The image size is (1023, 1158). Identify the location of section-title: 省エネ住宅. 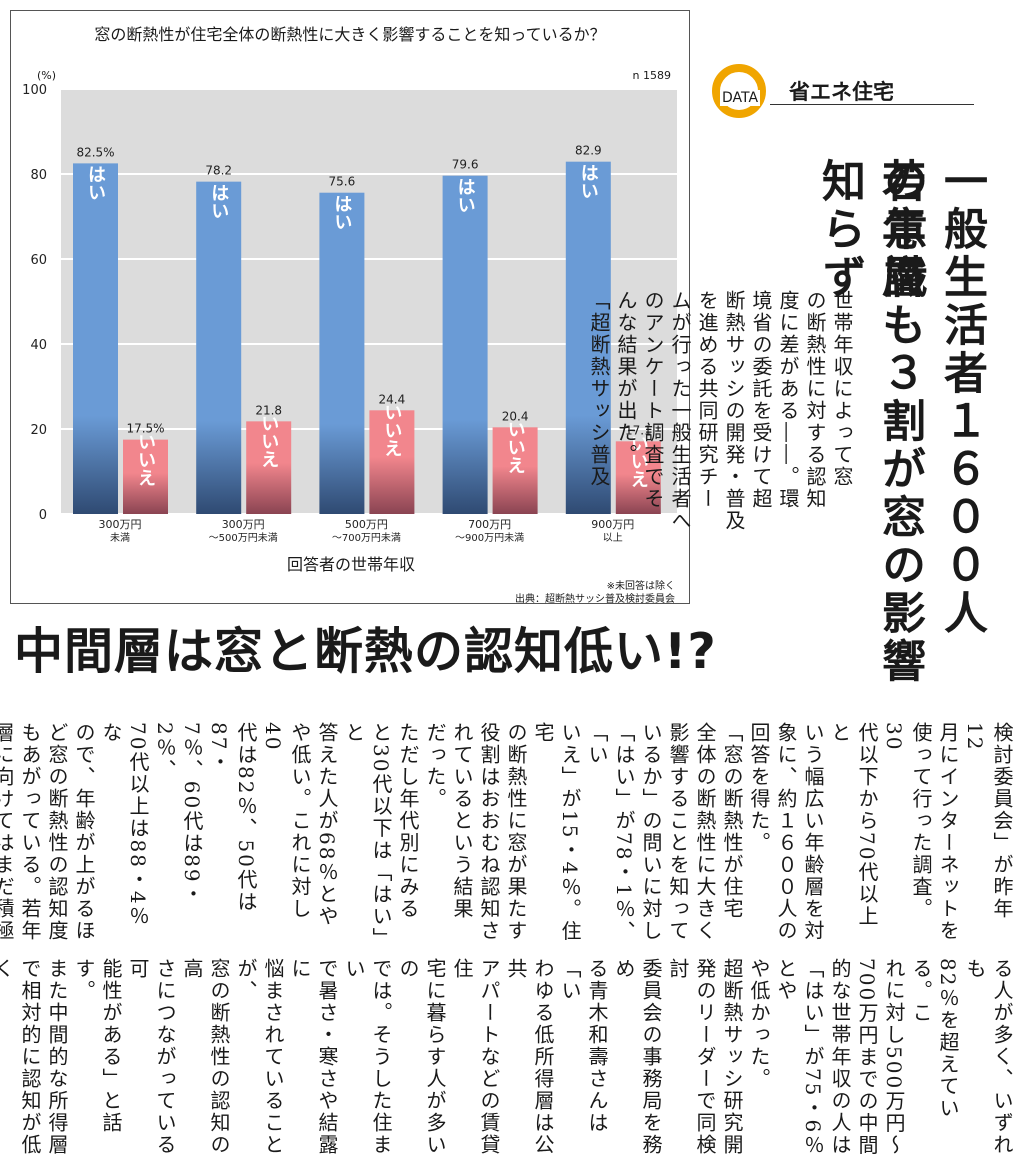
(841, 92).